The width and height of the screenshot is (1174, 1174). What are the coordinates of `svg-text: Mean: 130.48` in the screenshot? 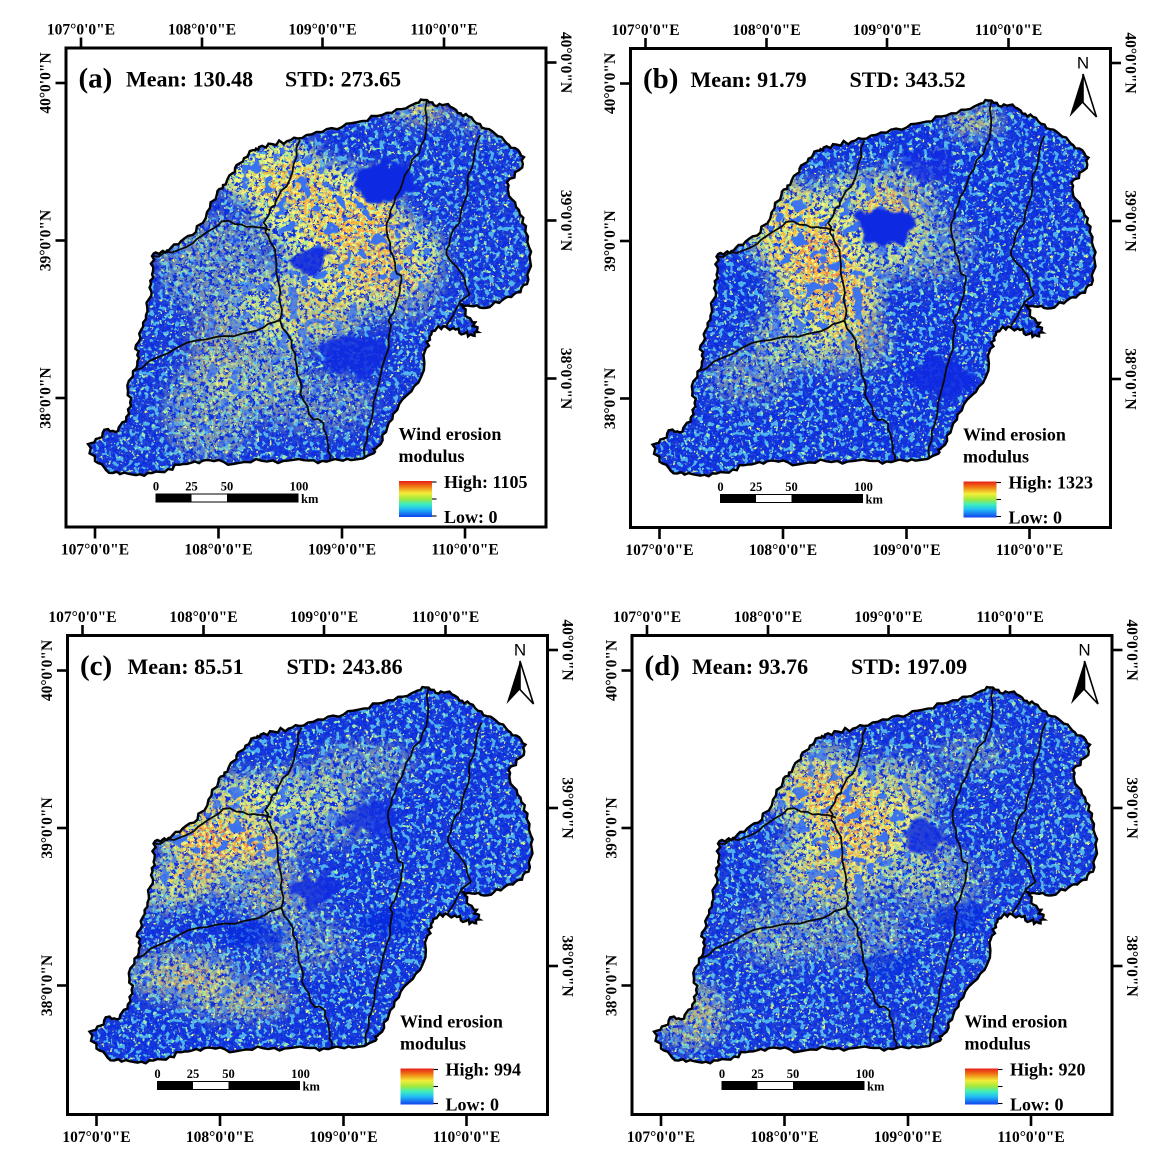 It's located at (189, 79).